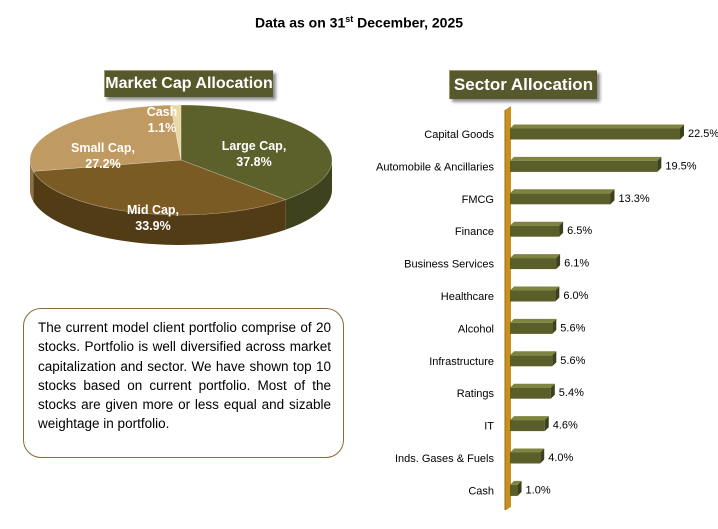 Image resolution: width=718 pixels, height=529 pixels. Describe the element at coordinates (254, 146) in the screenshot. I see `pie-label-name-0: Large Cap,` at that location.